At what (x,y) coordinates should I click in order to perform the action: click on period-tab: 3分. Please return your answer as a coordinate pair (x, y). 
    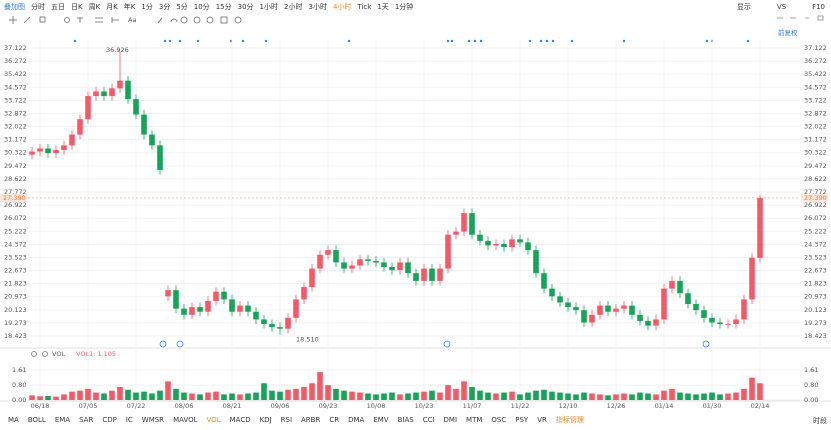
    Looking at the image, I should click on (164, 7).